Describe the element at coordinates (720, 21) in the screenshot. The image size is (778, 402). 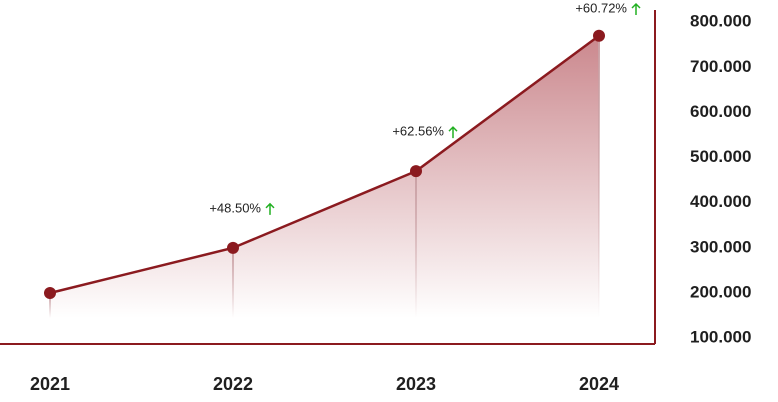
I see `y-tick-label: 800.000` at that location.